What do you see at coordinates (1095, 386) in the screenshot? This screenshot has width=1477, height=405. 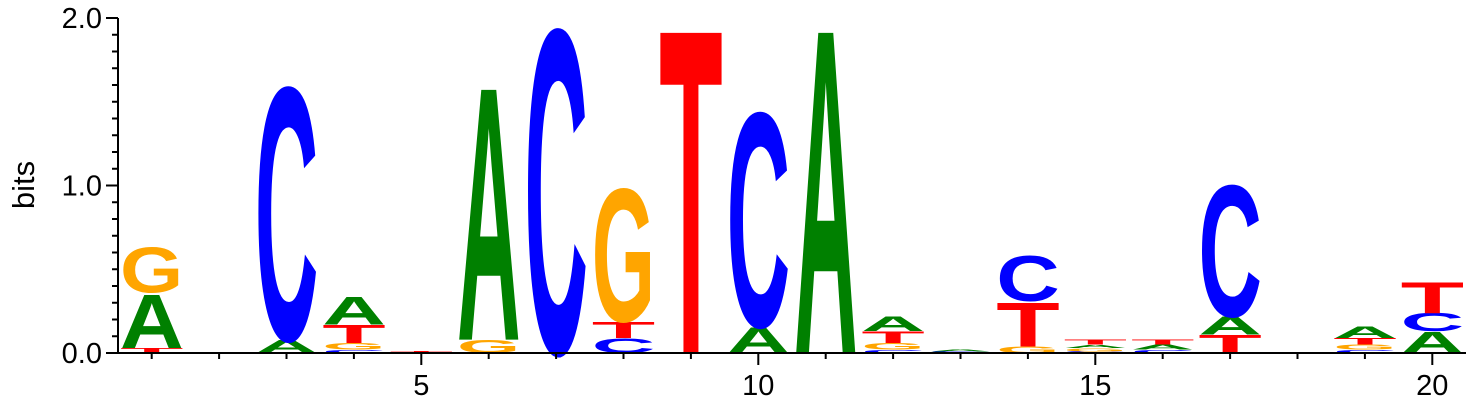 I see `x-tick-label: 15` at bounding box center [1095, 386].